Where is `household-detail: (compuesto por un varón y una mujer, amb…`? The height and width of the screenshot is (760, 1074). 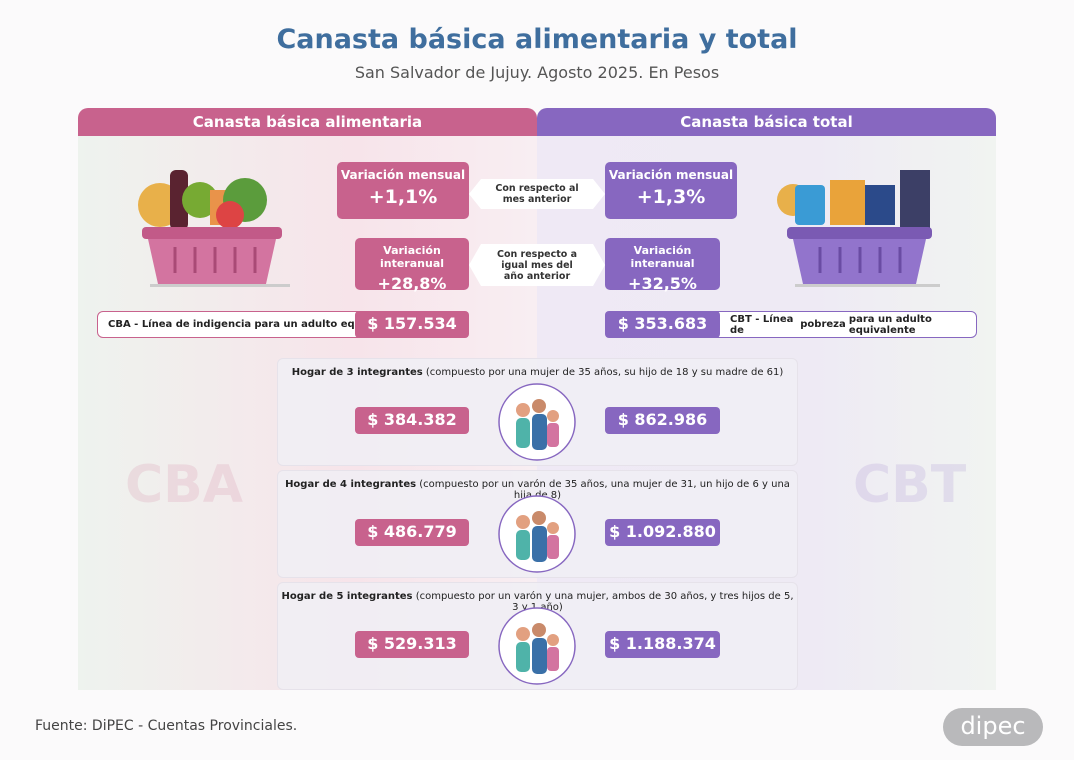
household-detail: (compuesto por un varón y una mujer, amb… is located at coordinates (604, 602).